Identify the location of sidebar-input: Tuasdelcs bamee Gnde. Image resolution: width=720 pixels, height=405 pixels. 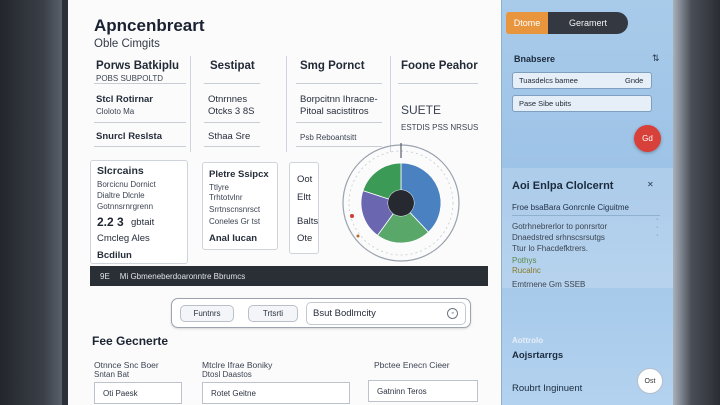
(582, 80).